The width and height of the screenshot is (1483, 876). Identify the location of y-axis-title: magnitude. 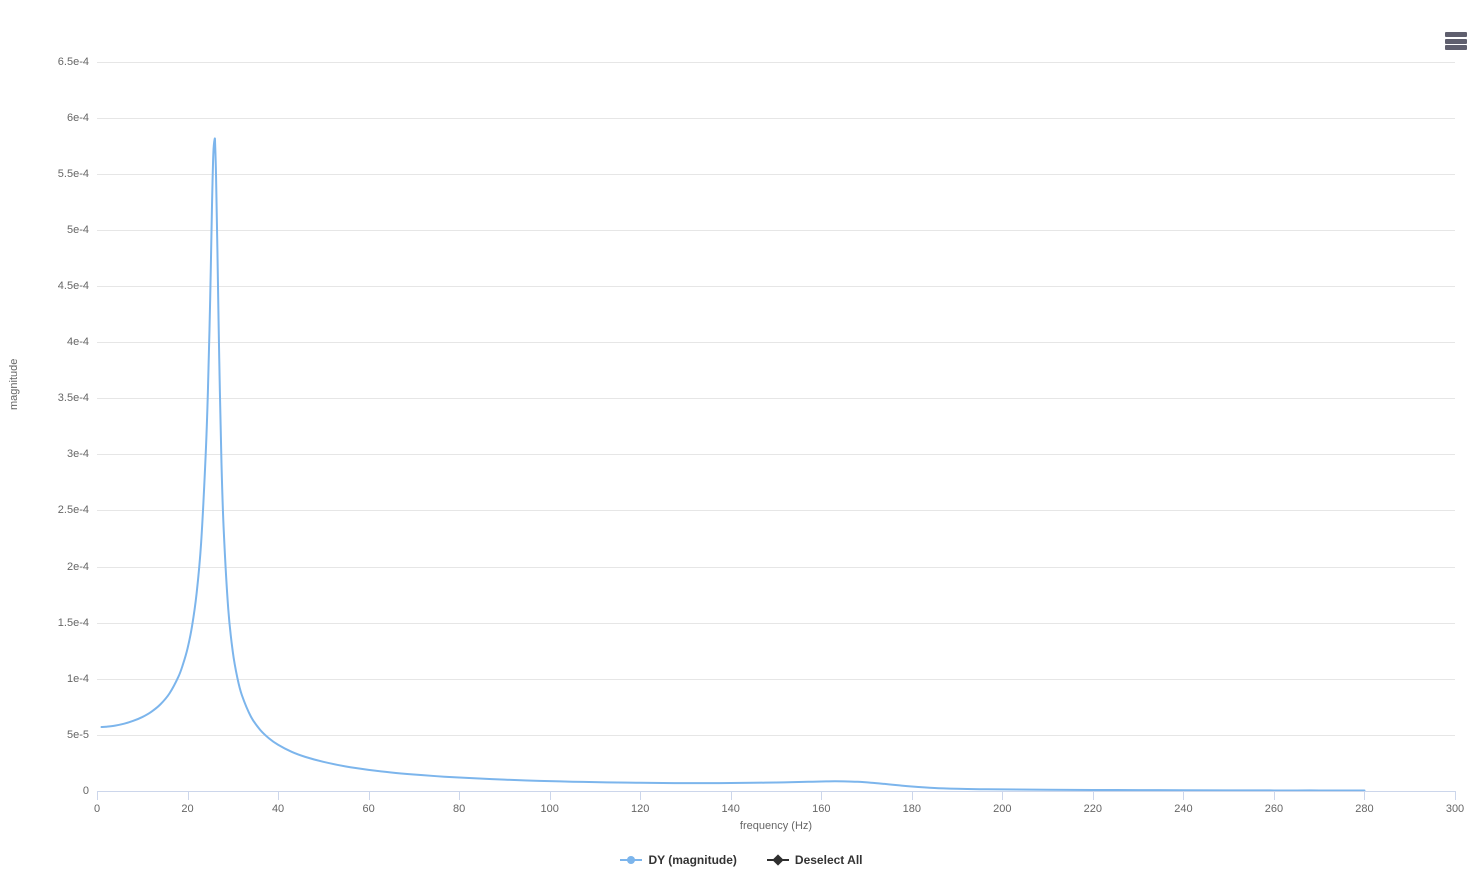
(14, 384).